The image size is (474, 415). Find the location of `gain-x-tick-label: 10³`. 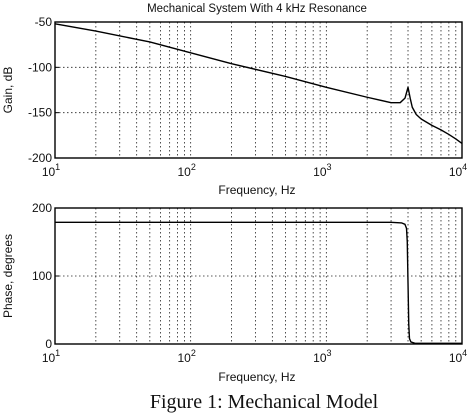

gain-x-tick-label: 10³ is located at coordinates (322, 170).